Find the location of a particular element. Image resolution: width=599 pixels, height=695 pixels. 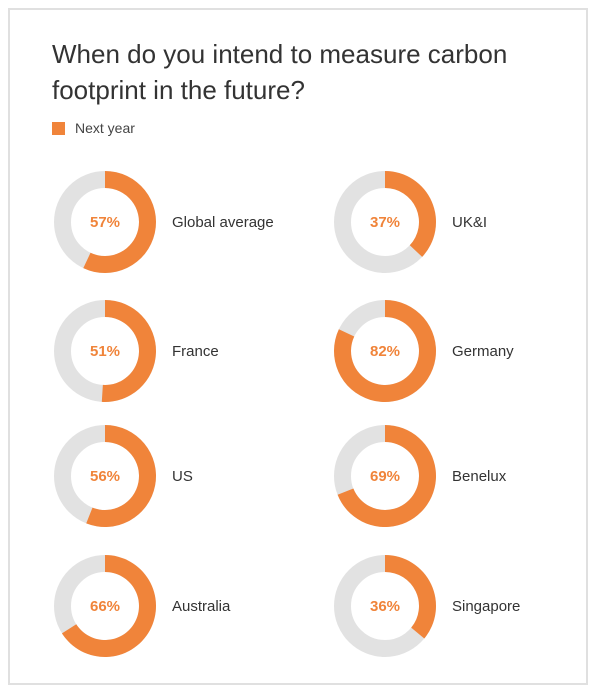

donut-chart: 51% is located at coordinates (105, 351).